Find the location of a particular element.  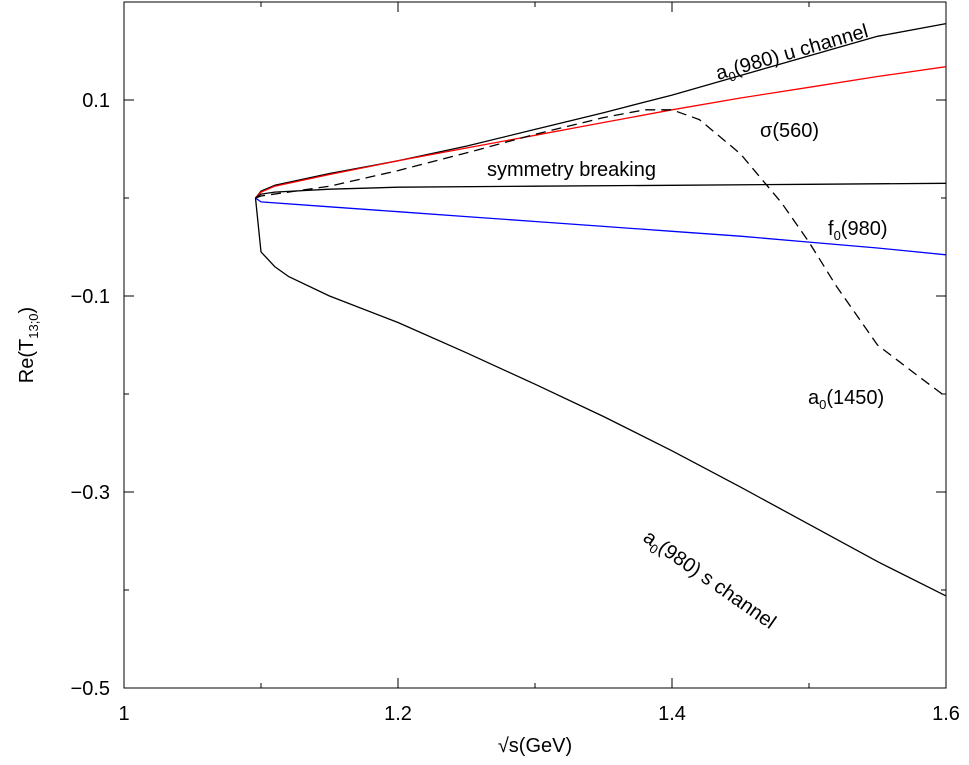

series-label-part: (980) s channel is located at coordinates (717, 585).